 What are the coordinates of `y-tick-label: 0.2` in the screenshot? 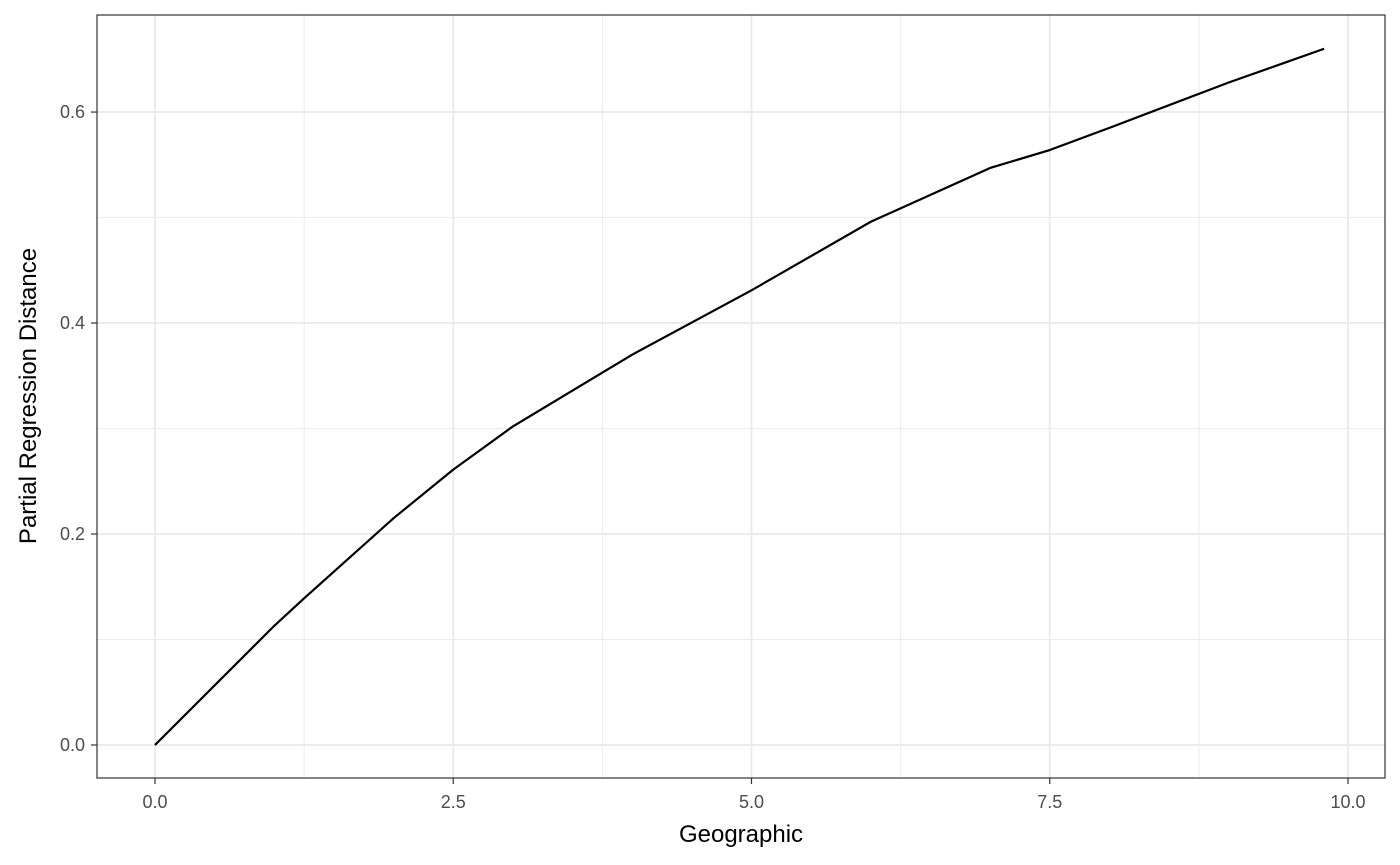 It's located at (72, 534).